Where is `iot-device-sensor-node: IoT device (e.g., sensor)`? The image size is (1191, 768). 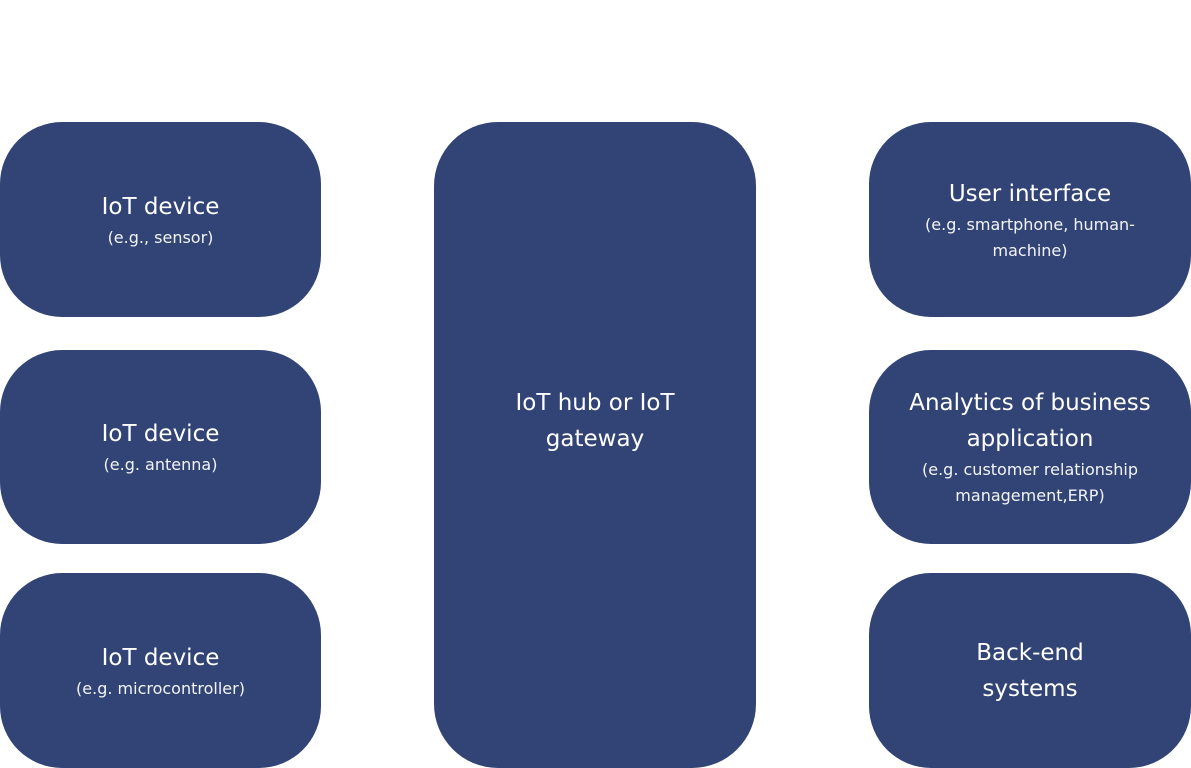
iot-device-sensor-node: IoT device (e.g., sensor) is located at coordinates (160, 219).